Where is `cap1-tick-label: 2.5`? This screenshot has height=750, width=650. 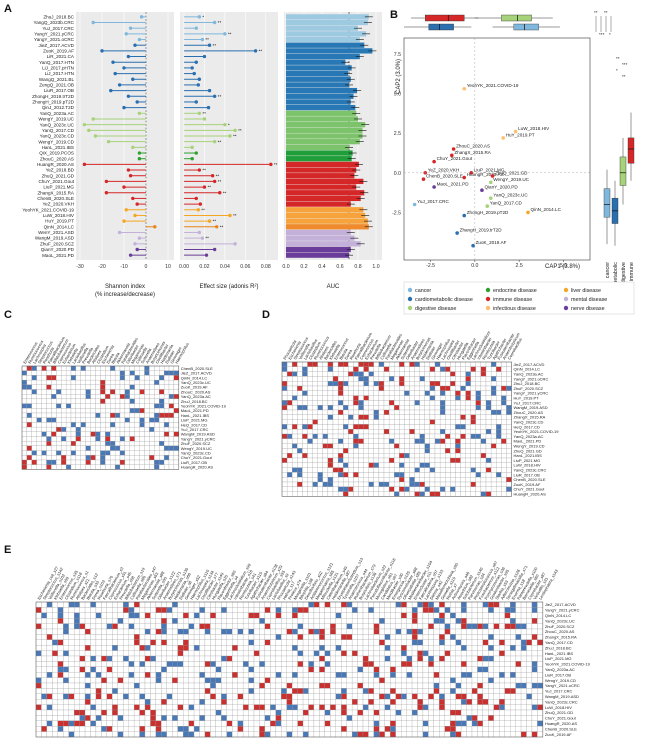 cap1-tick-label: 2.5 is located at coordinates (519, 266).